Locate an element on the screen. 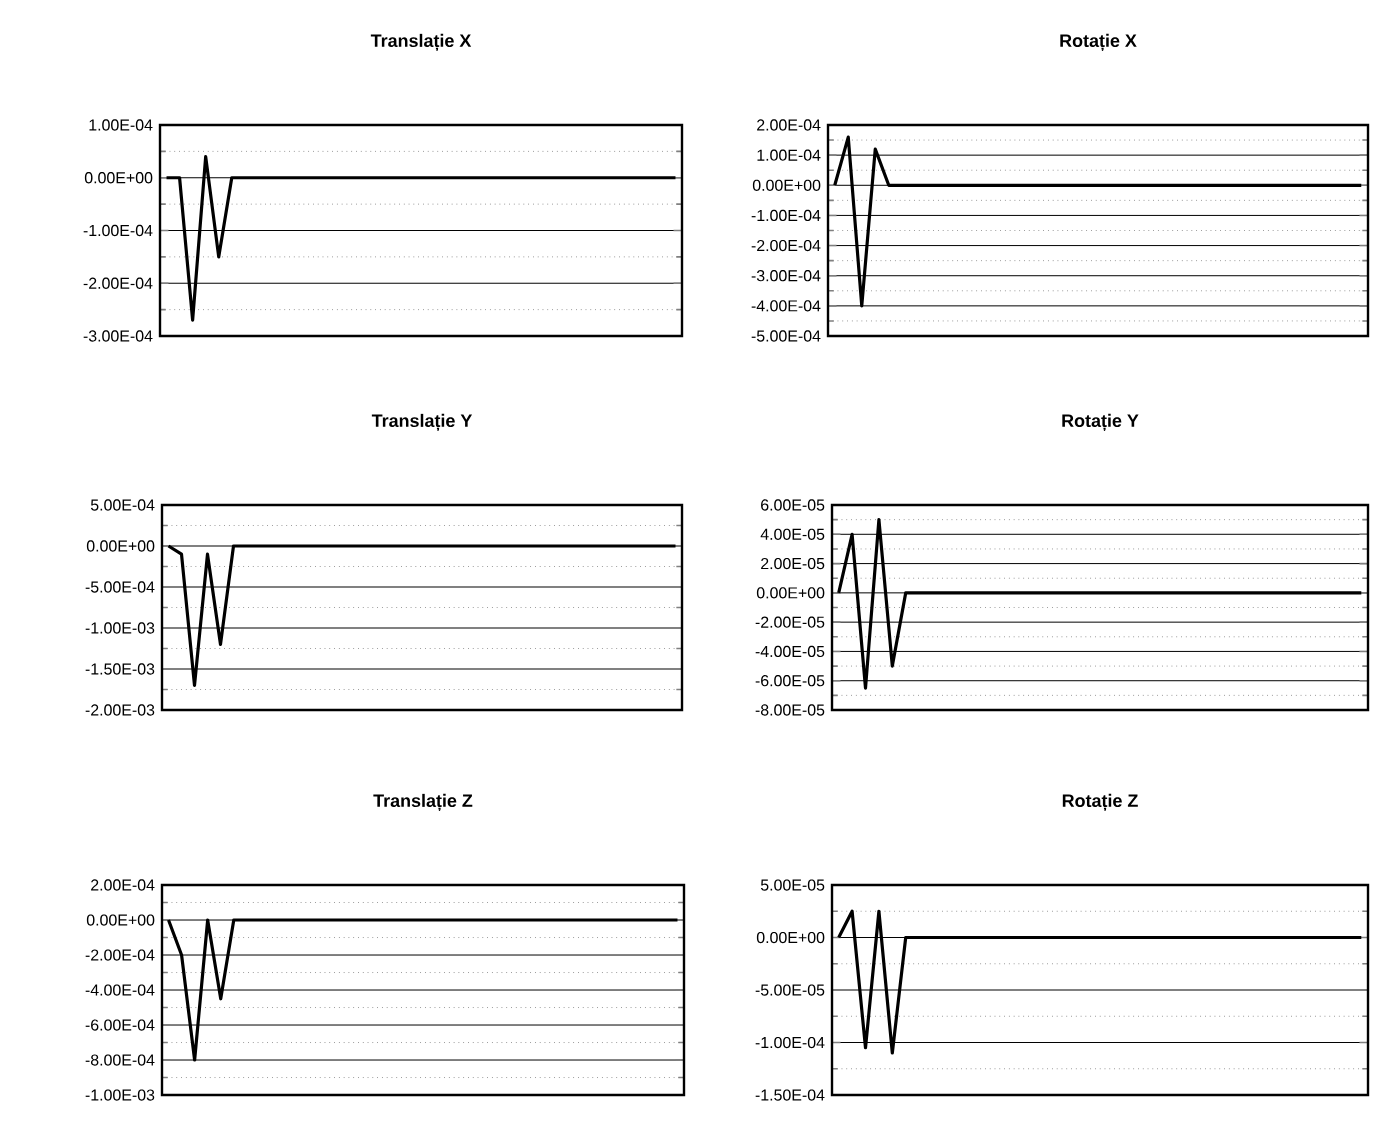 This screenshot has height=1147, width=1374. y-tick-label: 6.00E-05 is located at coordinates (793, 505).